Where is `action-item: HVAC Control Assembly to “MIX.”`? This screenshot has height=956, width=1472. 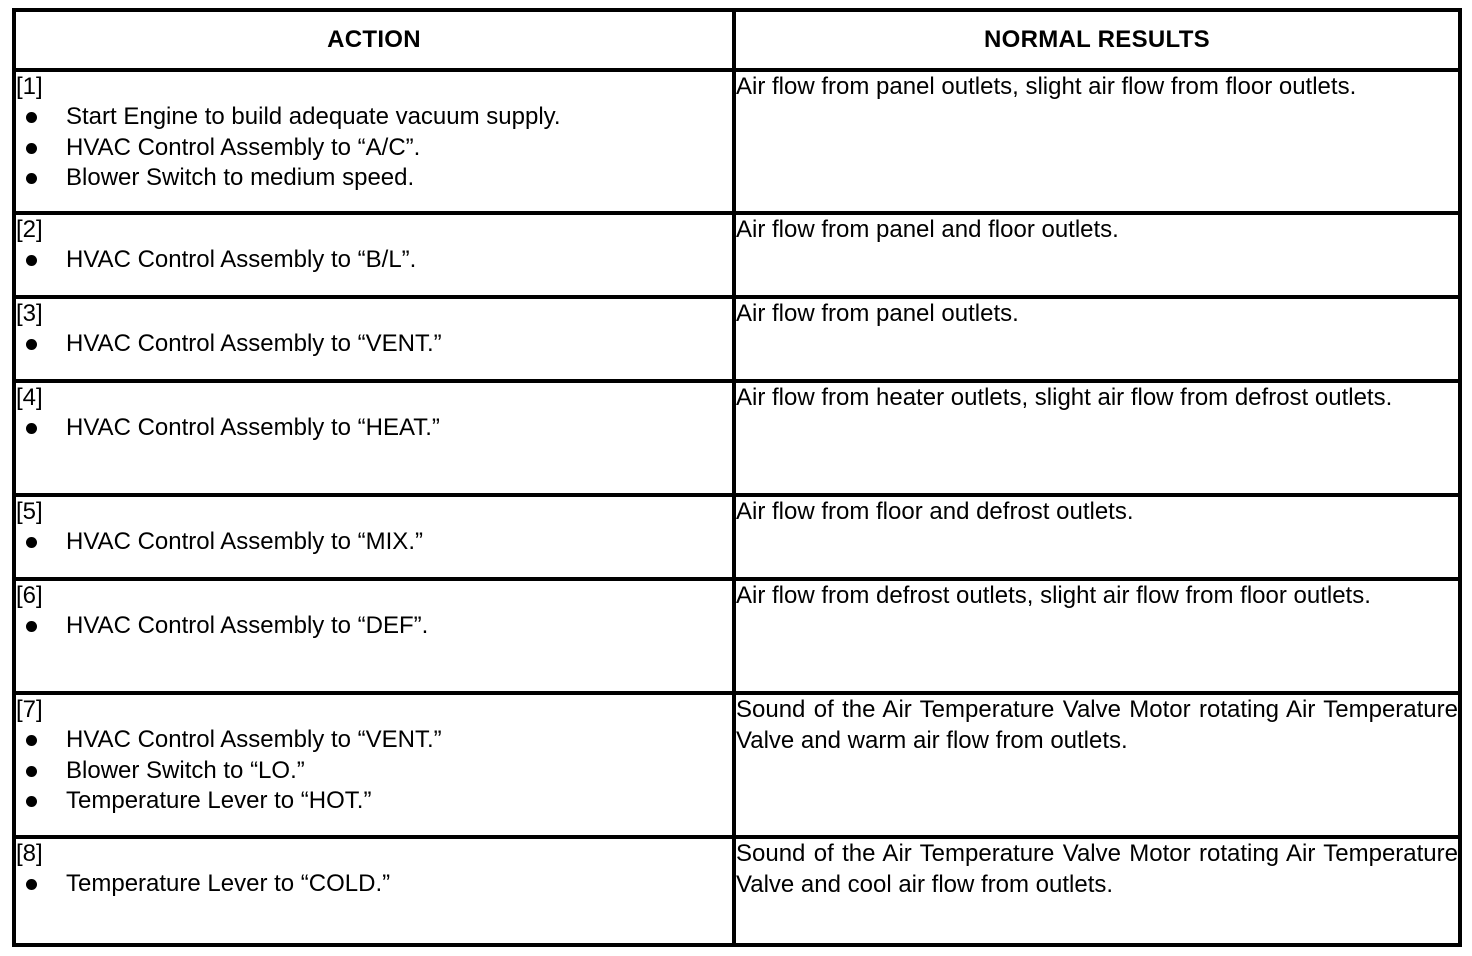 action-item: HVAC Control Assembly to “MIX.” is located at coordinates (374, 542).